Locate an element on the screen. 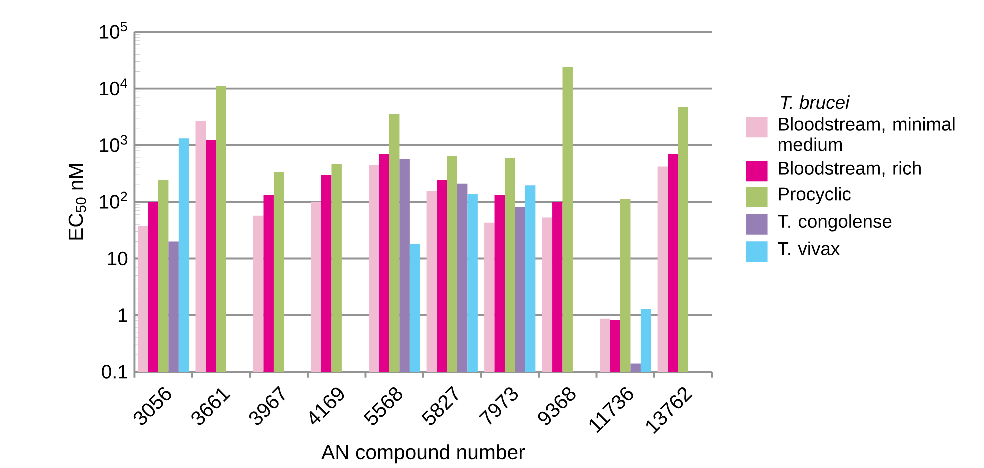  y-tick-label: 10$^{4}$ is located at coordinates (114, 87).